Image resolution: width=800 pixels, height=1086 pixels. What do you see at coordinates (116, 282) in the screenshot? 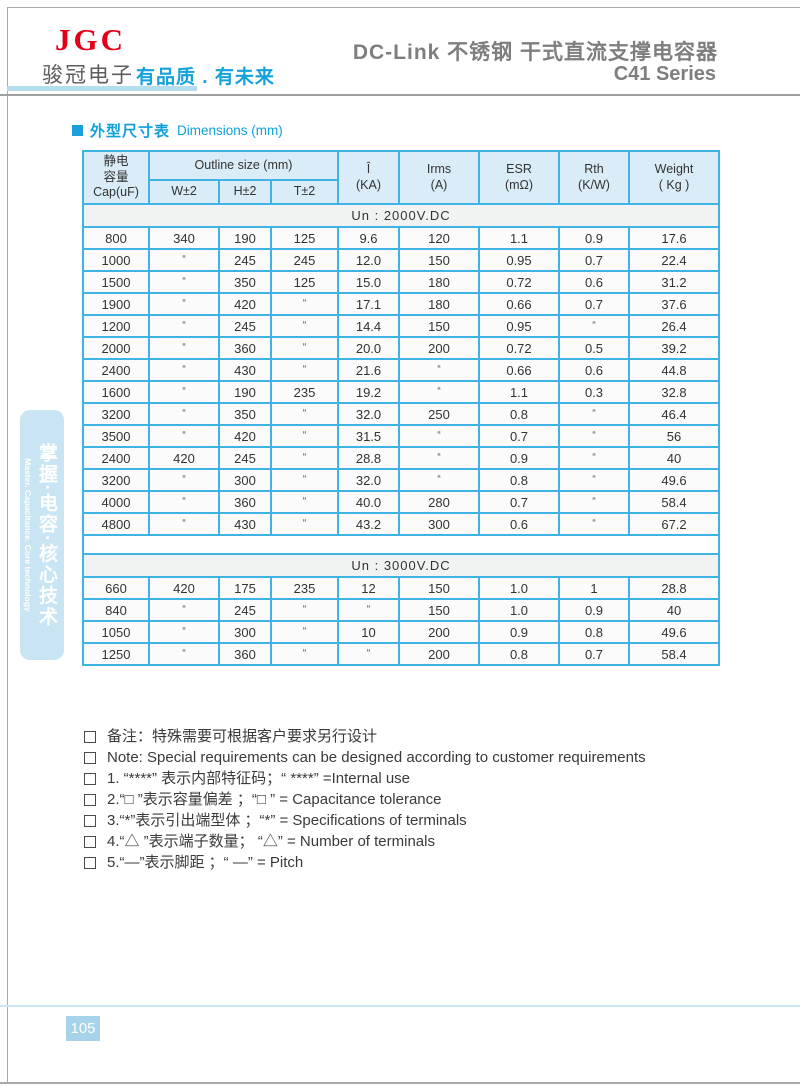
I see `table-cell: 1500` at bounding box center [116, 282].